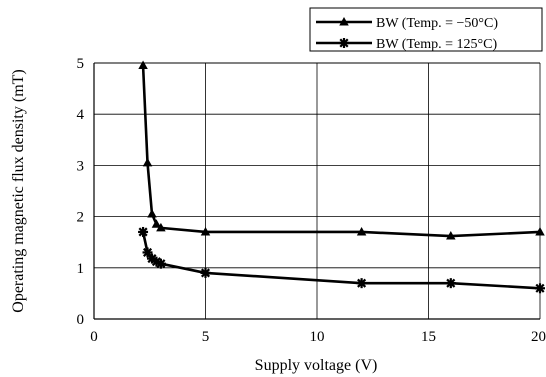 The image size is (546, 377). I want to click on x-tick-label: 10, so click(317, 337).